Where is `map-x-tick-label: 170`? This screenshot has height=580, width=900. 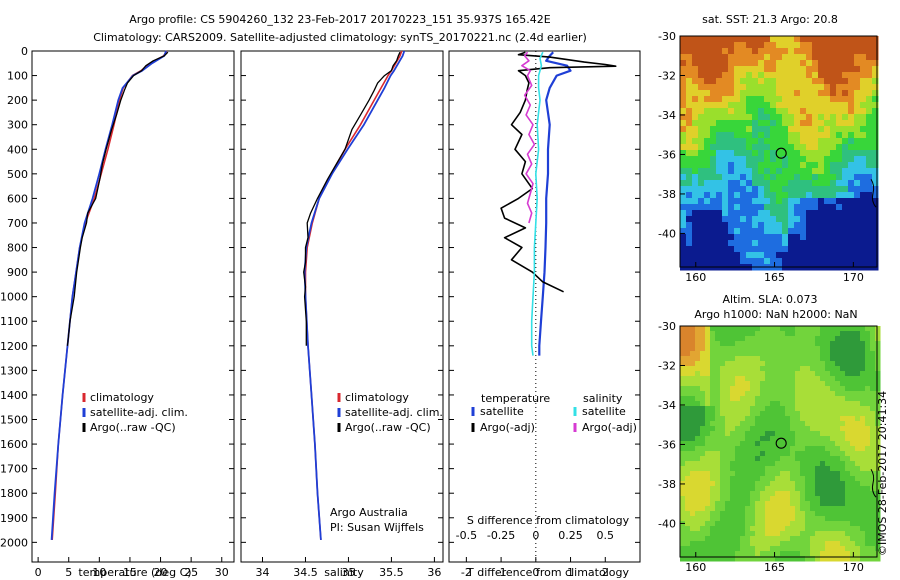 map-x-tick-label: 170 is located at coordinates (853, 567).